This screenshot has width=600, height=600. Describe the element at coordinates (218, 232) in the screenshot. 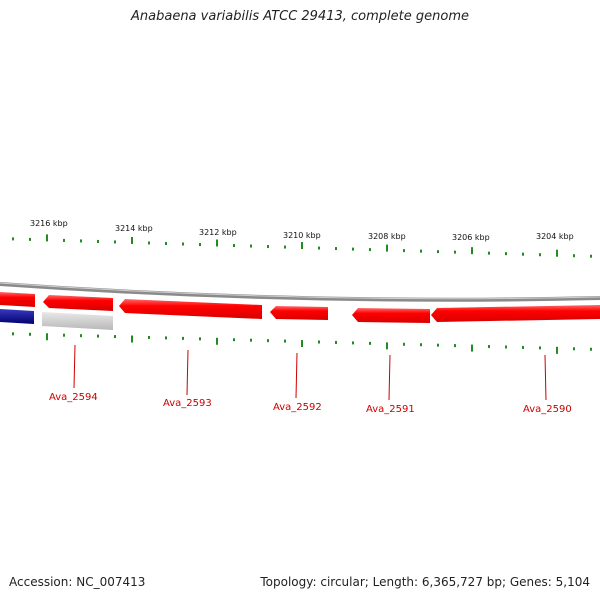

I see `kbp-label-3212: 3212 kbp` at that location.